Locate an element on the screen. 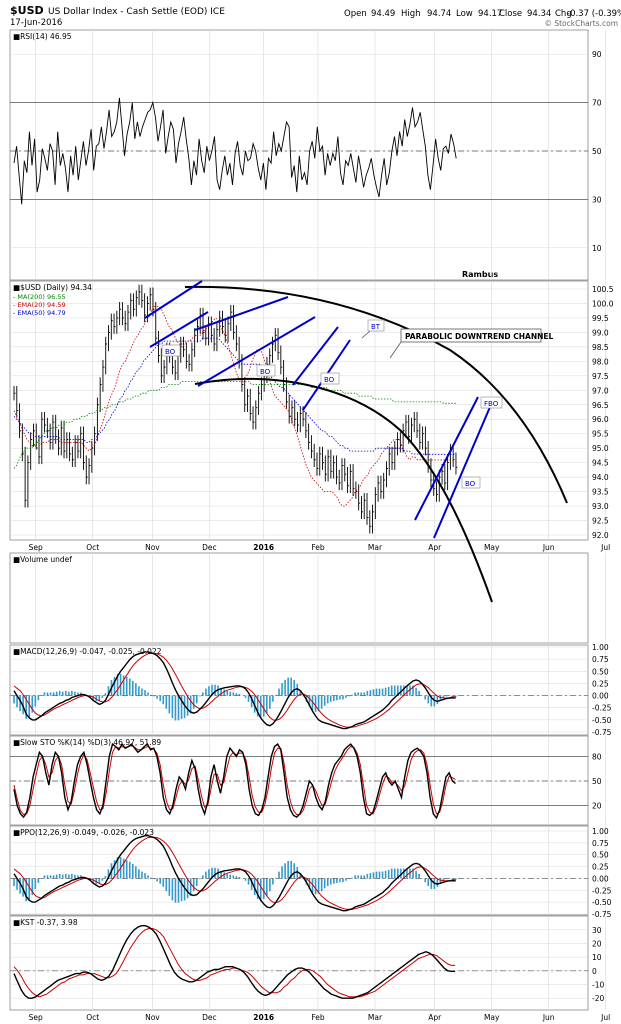 The width and height of the screenshot is (621, 1024). channel-line-4b is located at coordinates (463, 469).